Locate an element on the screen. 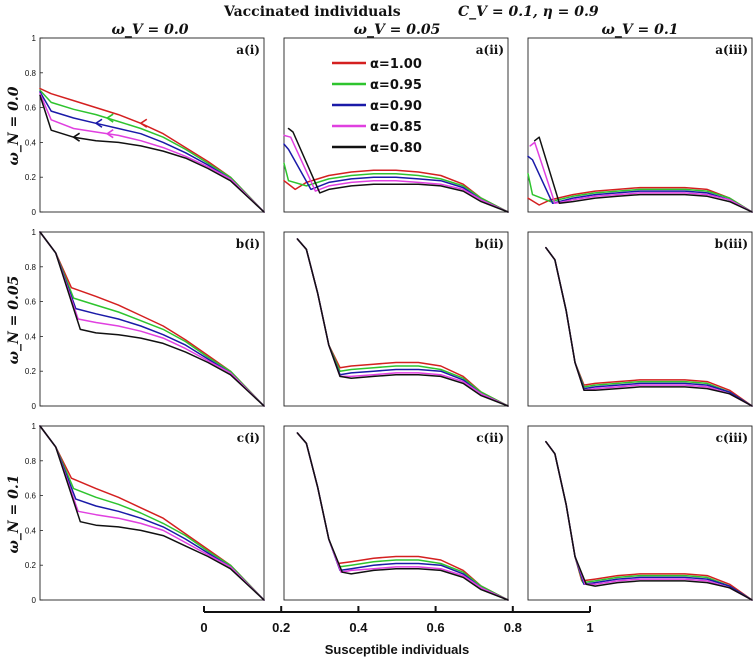 The height and width of the screenshot is (663, 755). panel-a(ii): a(ii) is located at coordinates (396, 125).